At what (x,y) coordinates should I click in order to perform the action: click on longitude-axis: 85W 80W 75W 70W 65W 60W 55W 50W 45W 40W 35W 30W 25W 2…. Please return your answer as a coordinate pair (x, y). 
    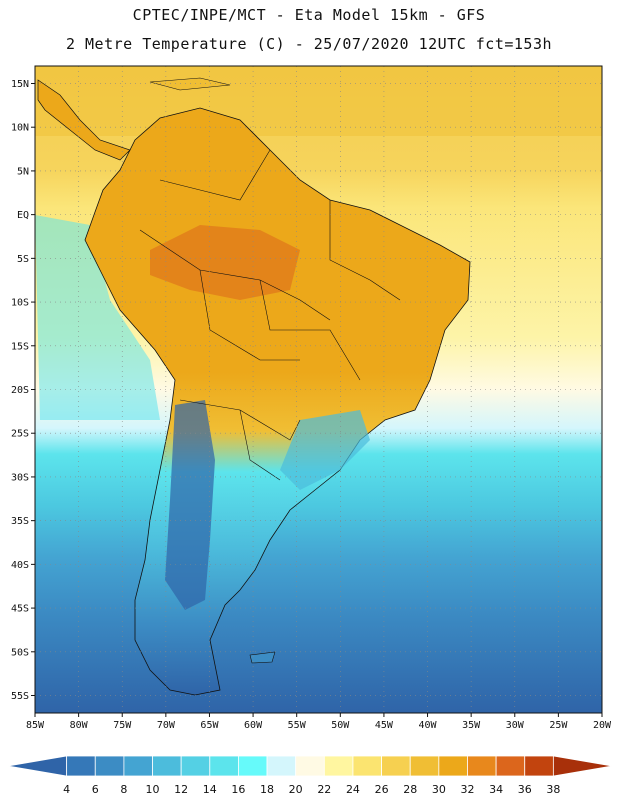
    Looking at the image, I should click on (319, 722).